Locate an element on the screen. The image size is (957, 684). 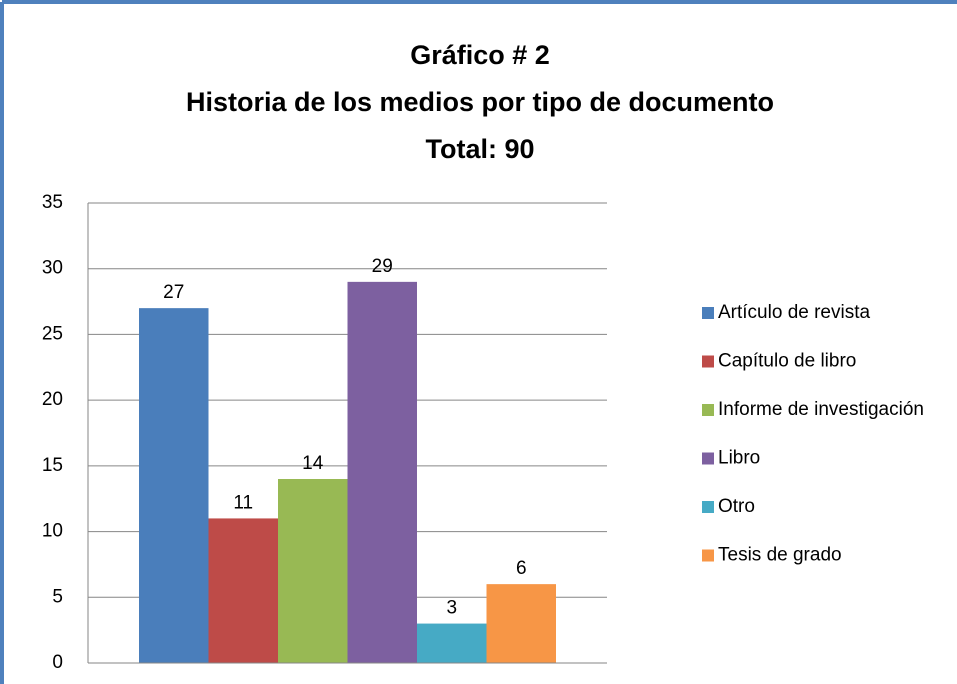
chart-title: Gráfico # 2 is located at coordinates (480, 55).